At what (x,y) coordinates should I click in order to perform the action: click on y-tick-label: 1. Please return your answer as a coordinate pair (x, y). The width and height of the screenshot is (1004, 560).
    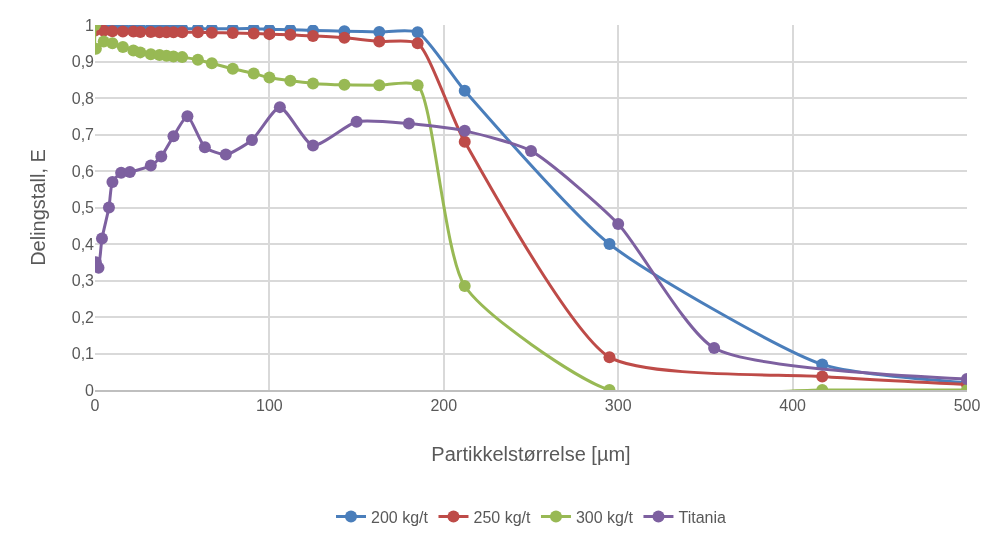
    Looking at the image, I should click on (90, 25).